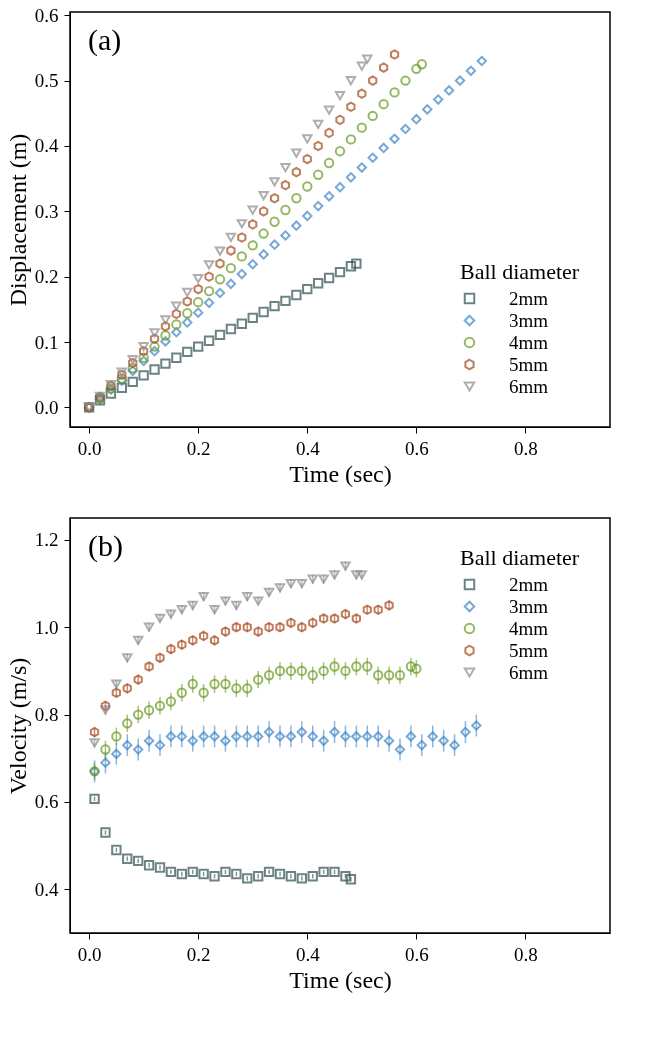 This screenshot has width=663, height=1038. I want to click on y-tick-label: 0.6, so click(46, 802).